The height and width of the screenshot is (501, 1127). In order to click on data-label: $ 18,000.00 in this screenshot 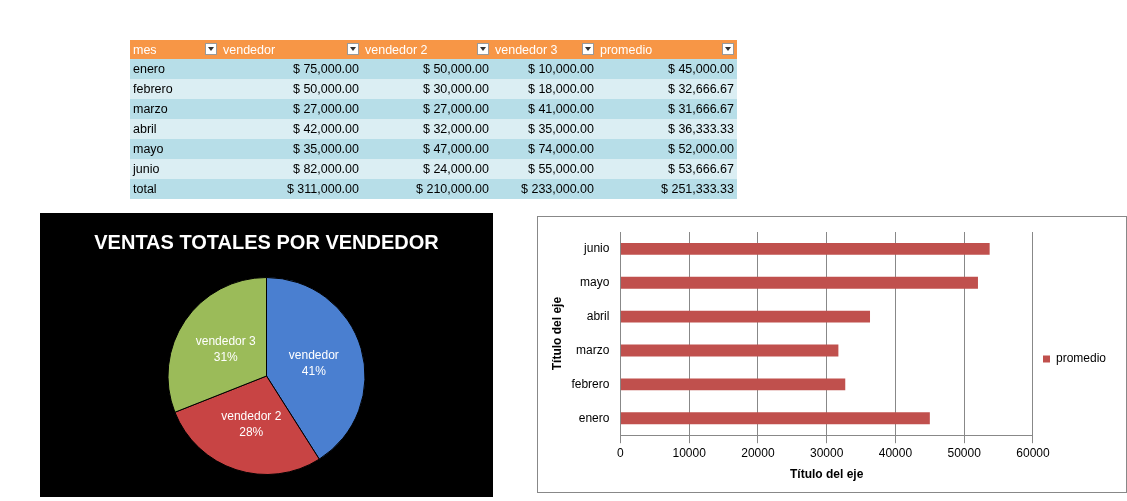, I will do `click(544, 89)`.